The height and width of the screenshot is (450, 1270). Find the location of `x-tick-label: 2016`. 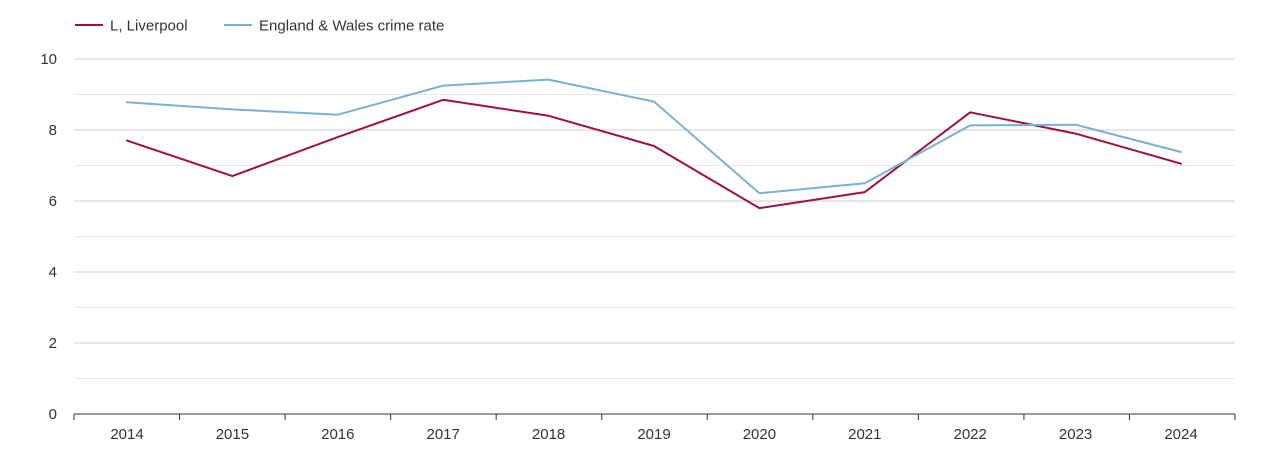

x-tick-label: 2016 is located at coordinates (337, 434).